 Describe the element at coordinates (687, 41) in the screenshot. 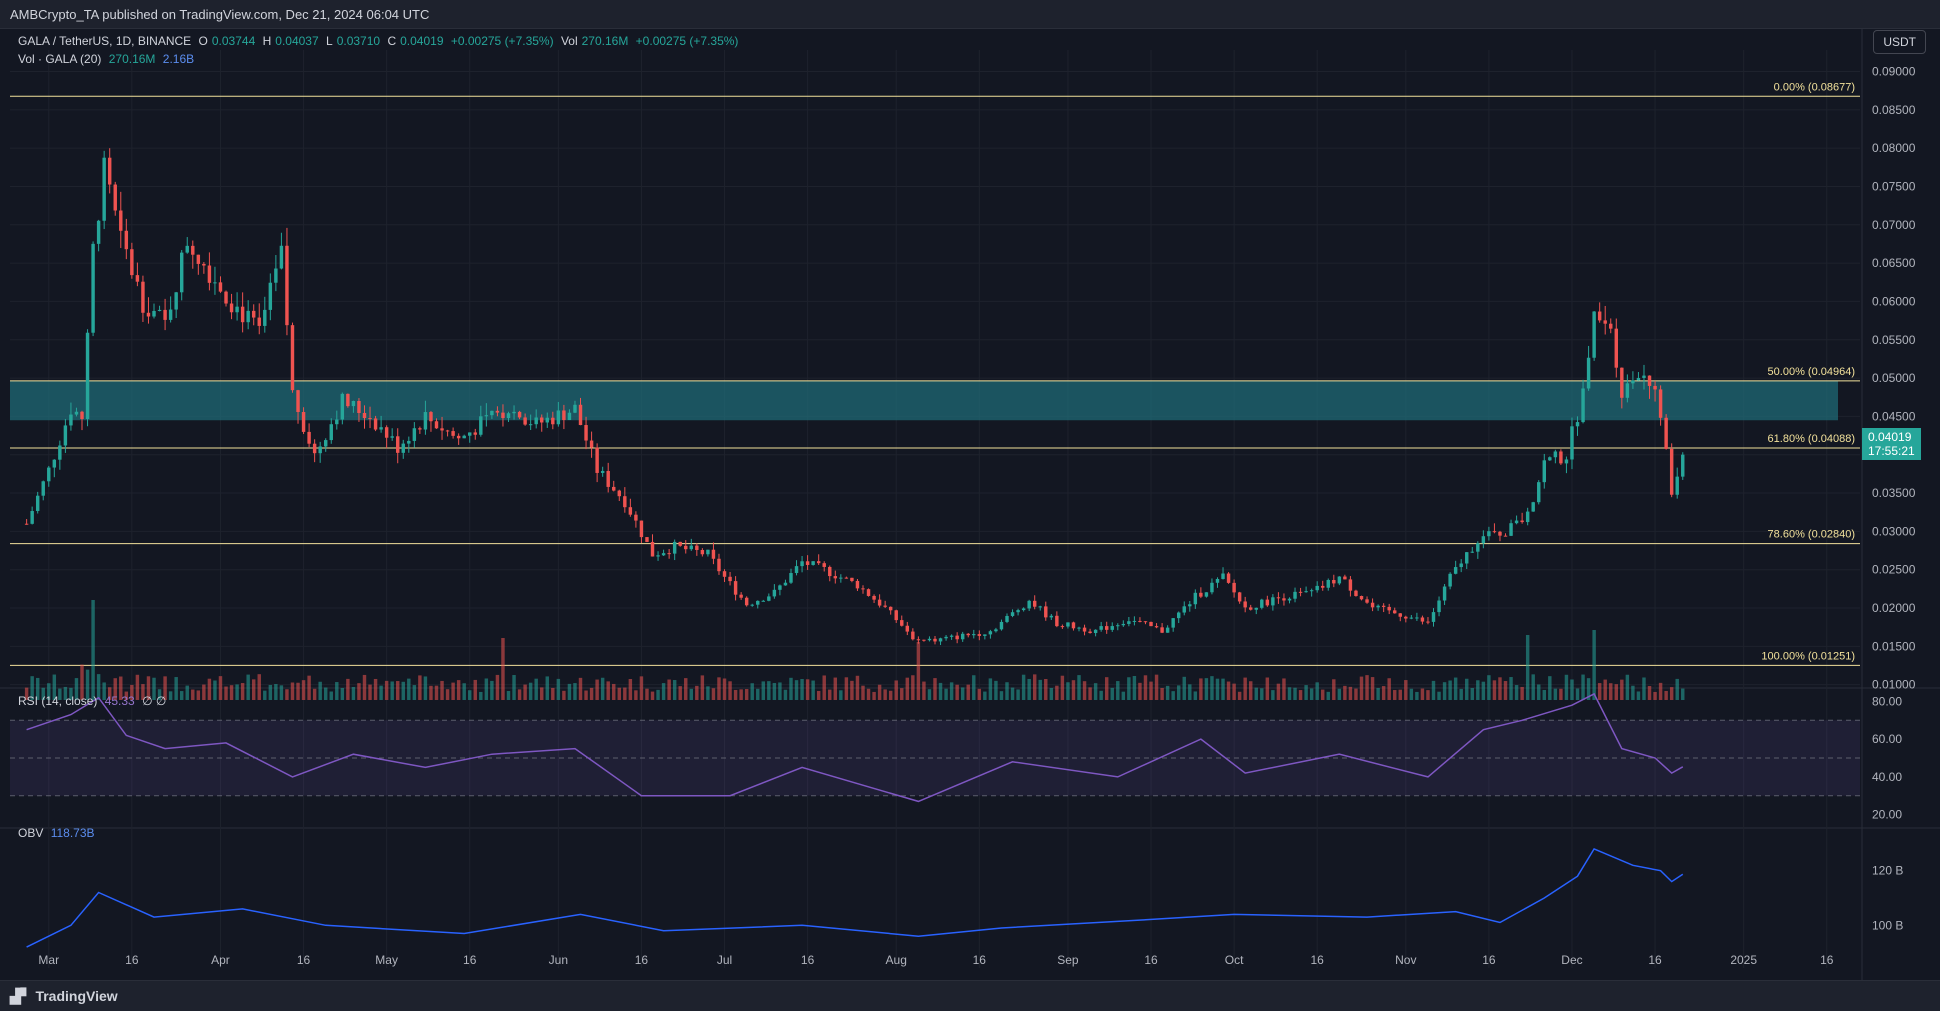

I see `vol-change-value: +0.00275 (+7.35%)` at that location.